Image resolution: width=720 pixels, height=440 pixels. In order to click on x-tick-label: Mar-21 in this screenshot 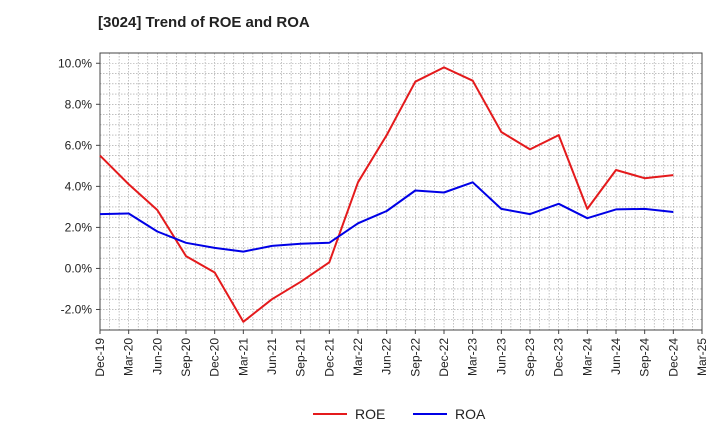, I will do `click(243, 357)`.